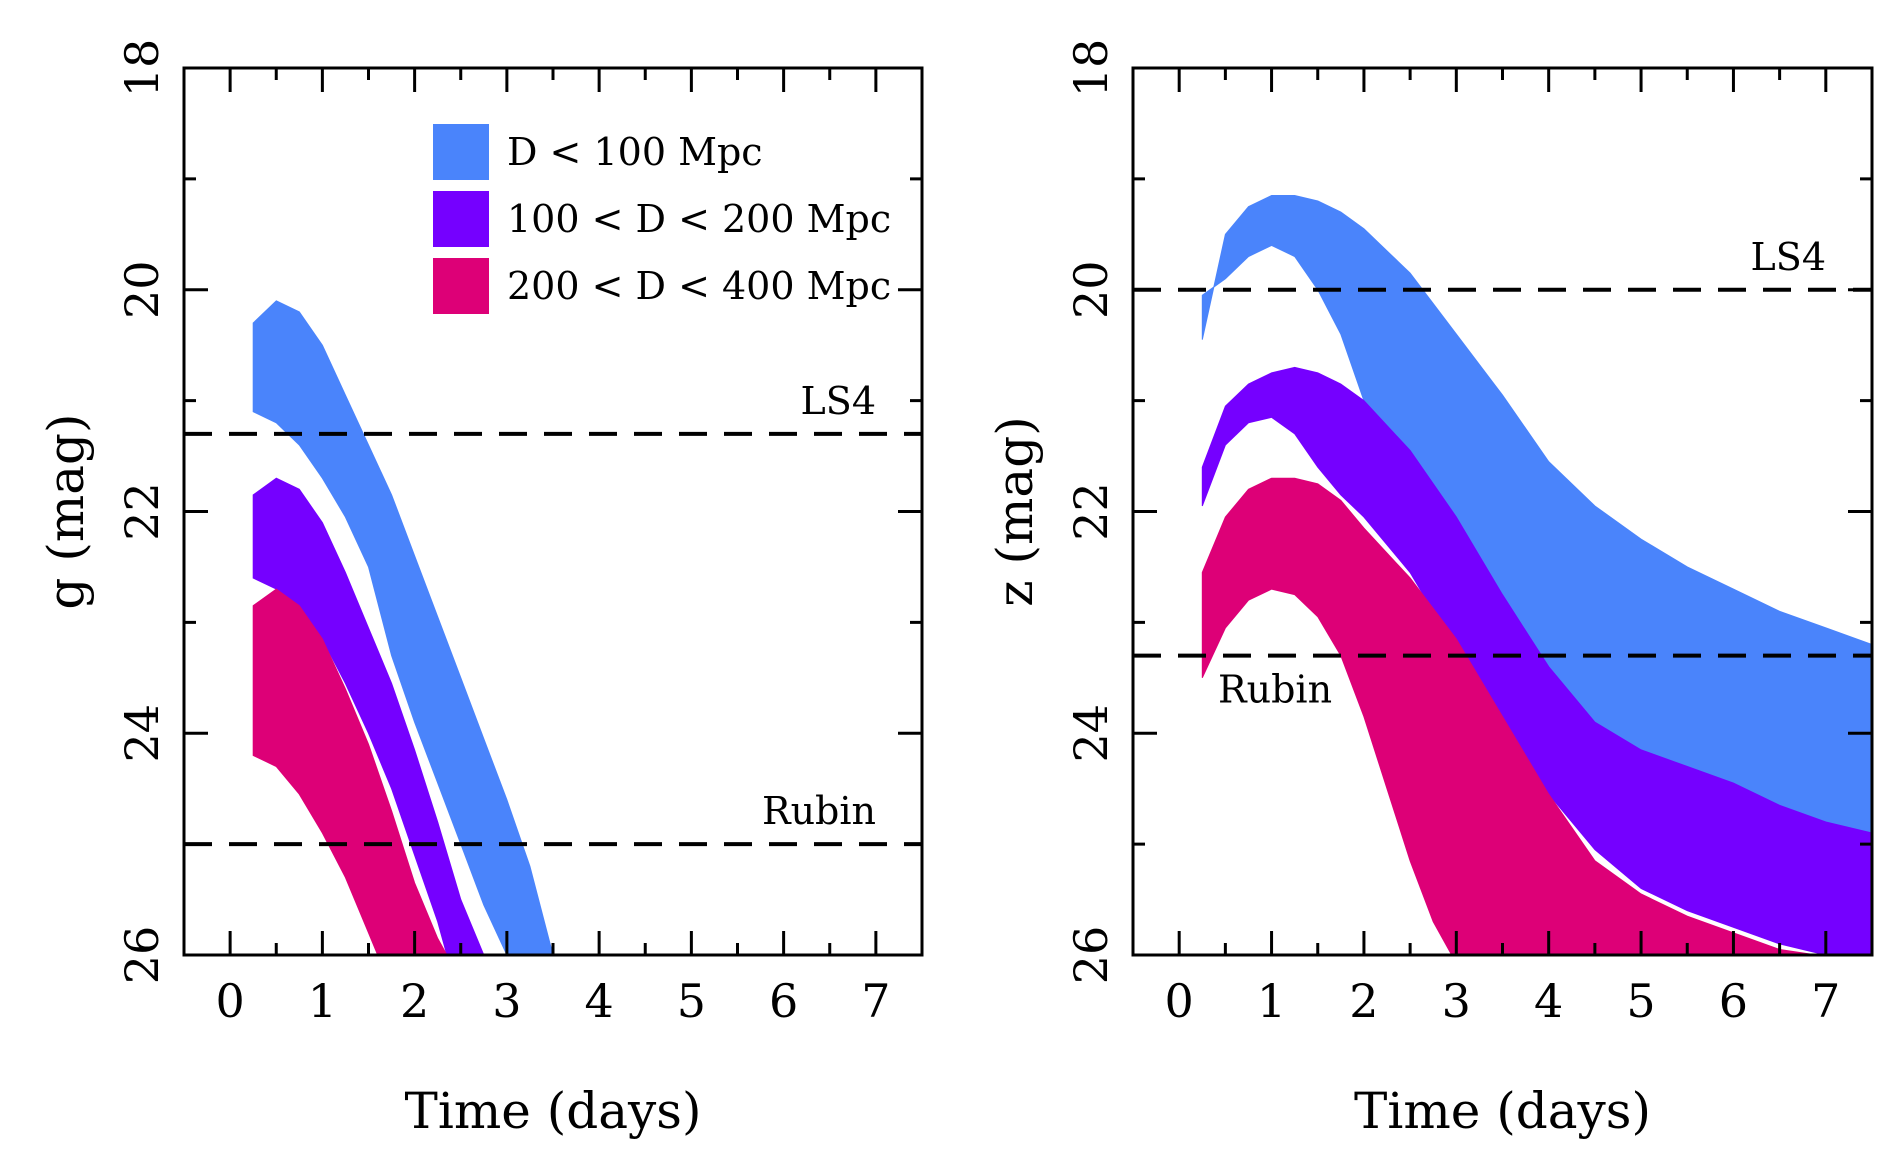  Describe the element at coordinates (635, 152) in the screenshot. I see `legend-label-1: D < 100 Mpc` at that location.